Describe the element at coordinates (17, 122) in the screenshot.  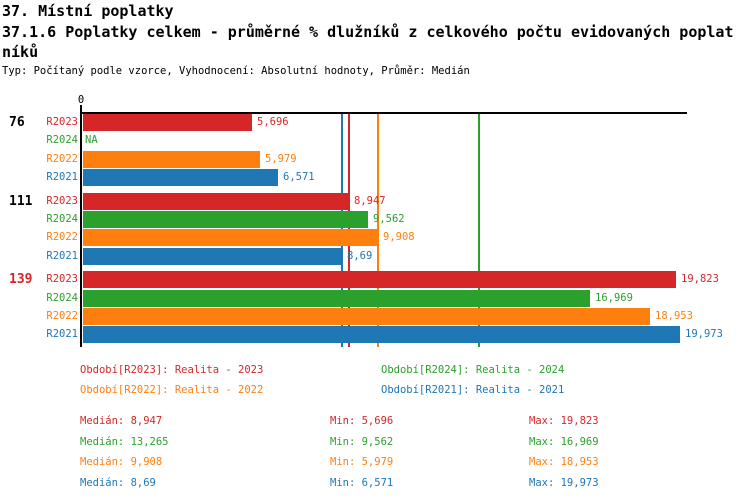
I see `group-label-76: 76` at that location.